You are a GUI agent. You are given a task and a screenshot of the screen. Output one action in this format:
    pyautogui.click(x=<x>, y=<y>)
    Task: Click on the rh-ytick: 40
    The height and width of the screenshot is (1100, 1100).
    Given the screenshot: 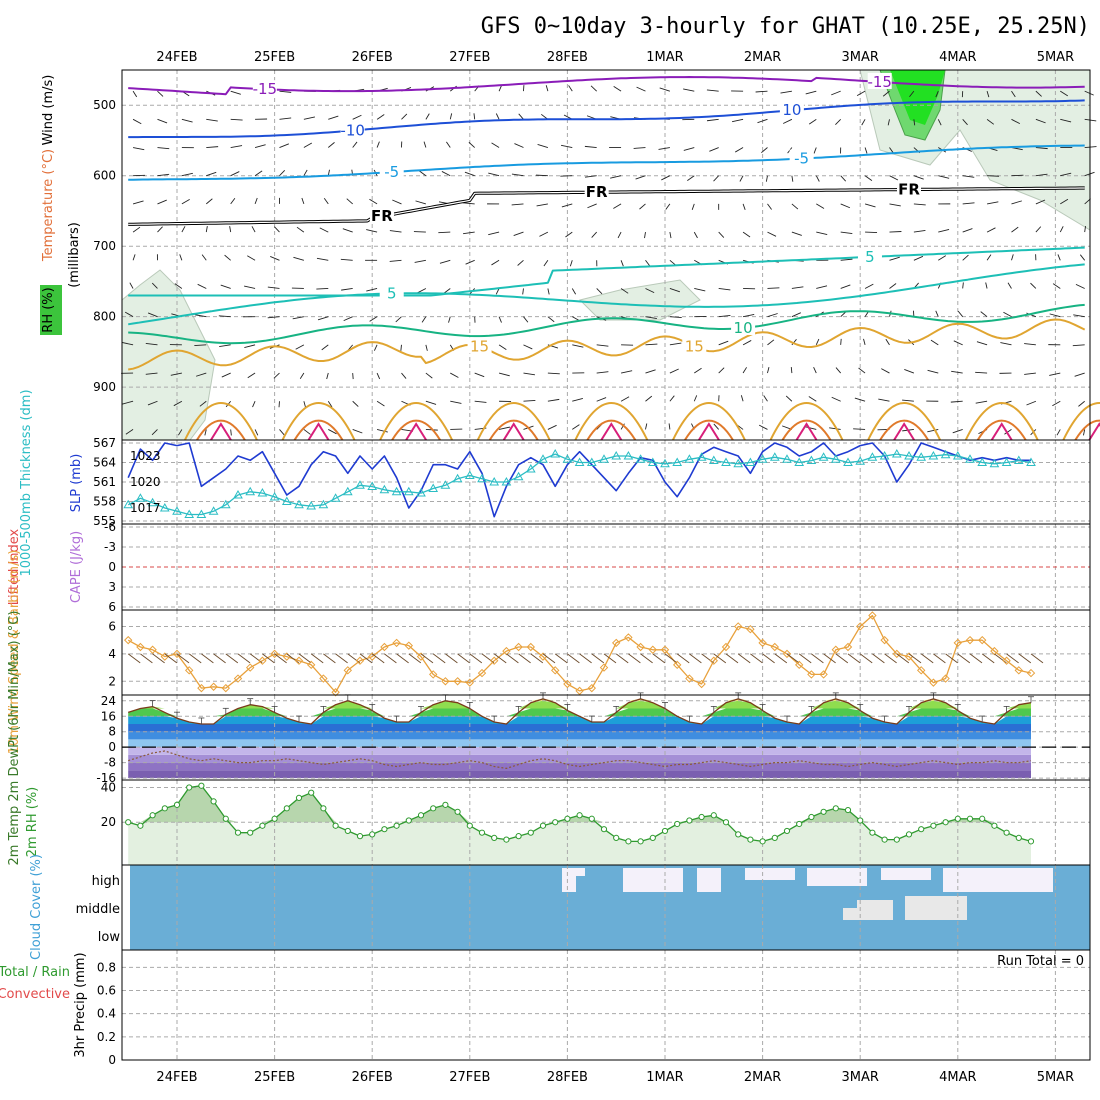 What is the action you would take?
    pyautogui.click(x=108, y=787)
    